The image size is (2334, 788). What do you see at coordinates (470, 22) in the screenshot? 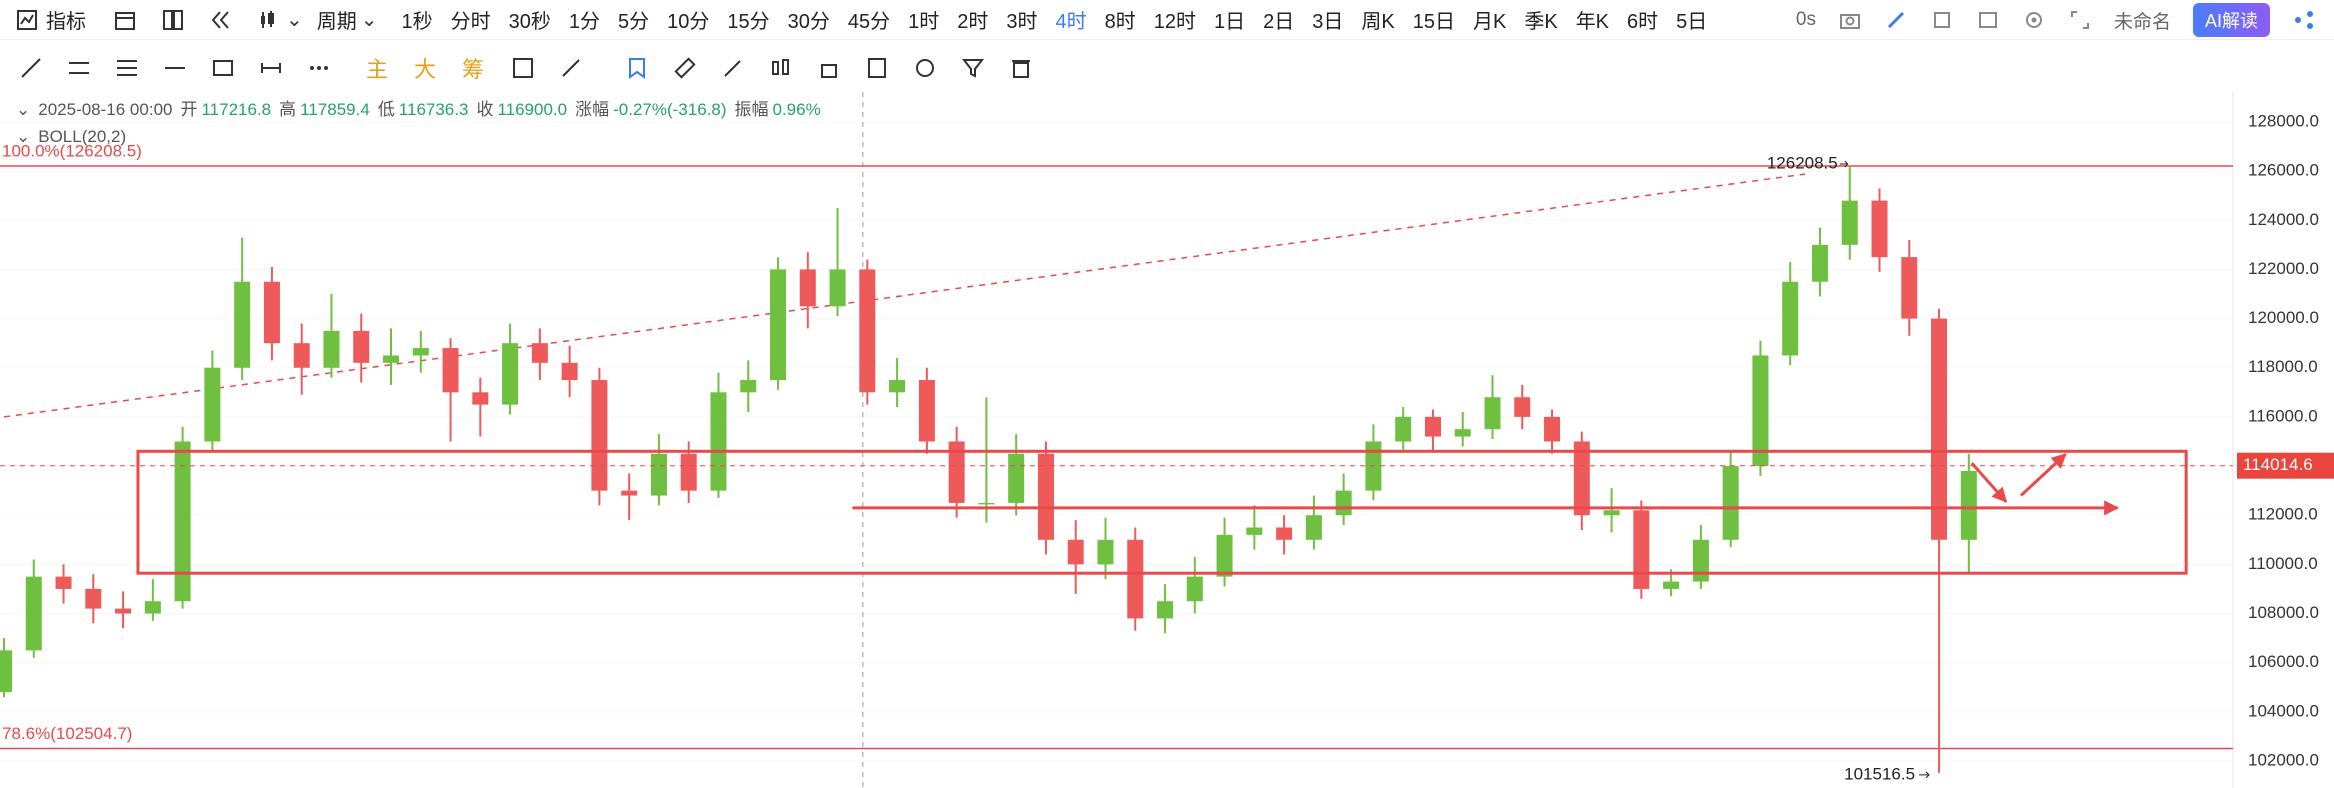
I see `interval-button: 分时` at bounding box center [470, 22].